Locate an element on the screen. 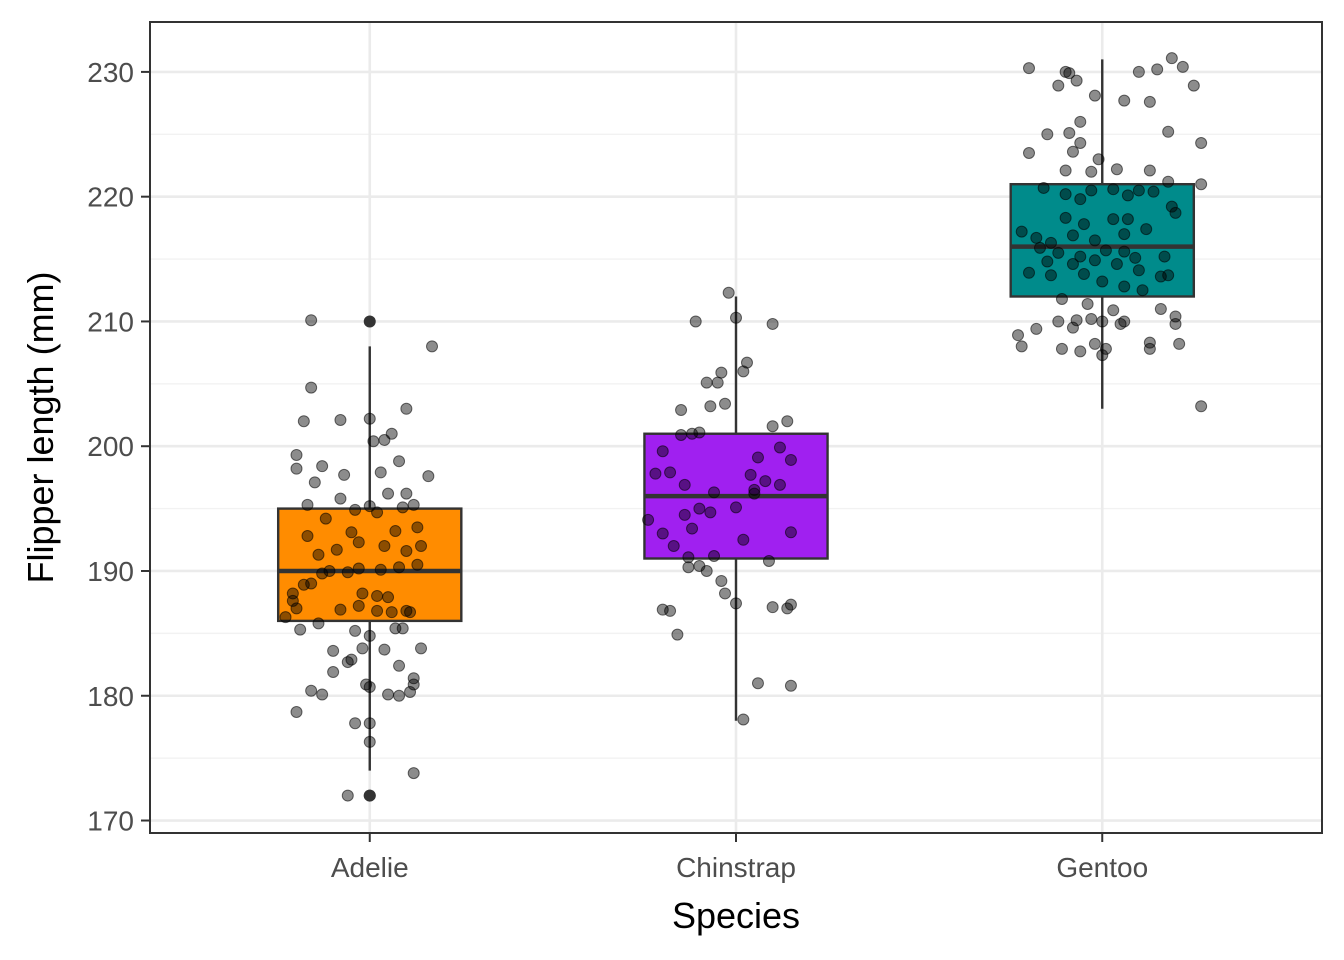 This screenshot has width=1344, height=960. y-tick-label: 180 is located at coordinates (110, 696).